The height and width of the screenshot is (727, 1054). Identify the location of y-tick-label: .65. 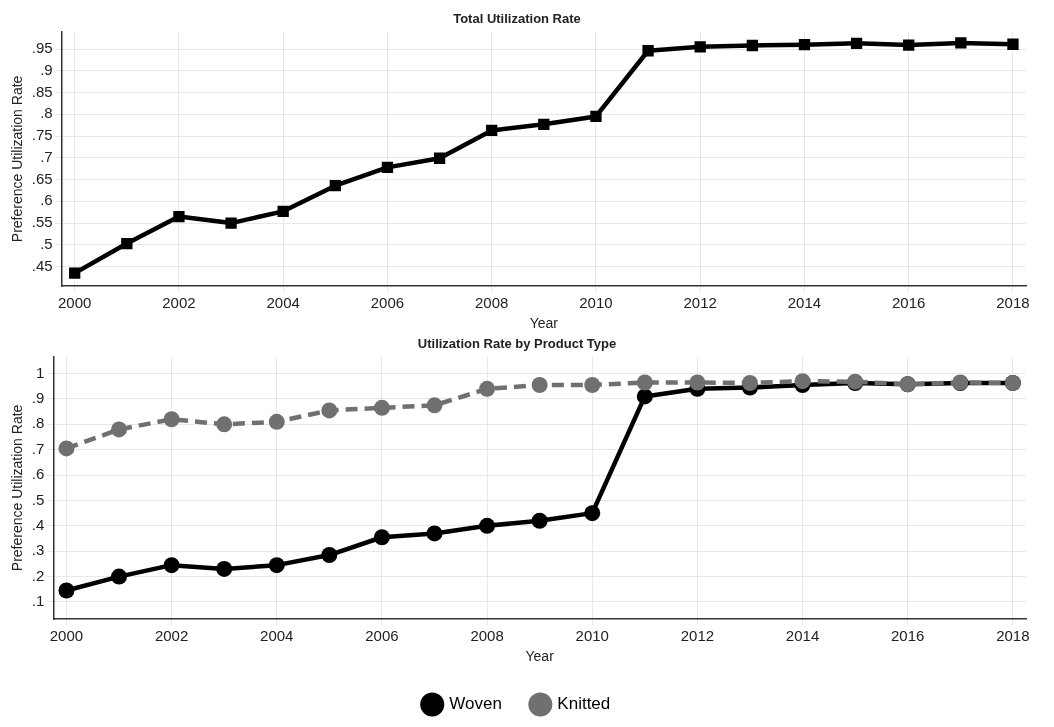
(42, 178).